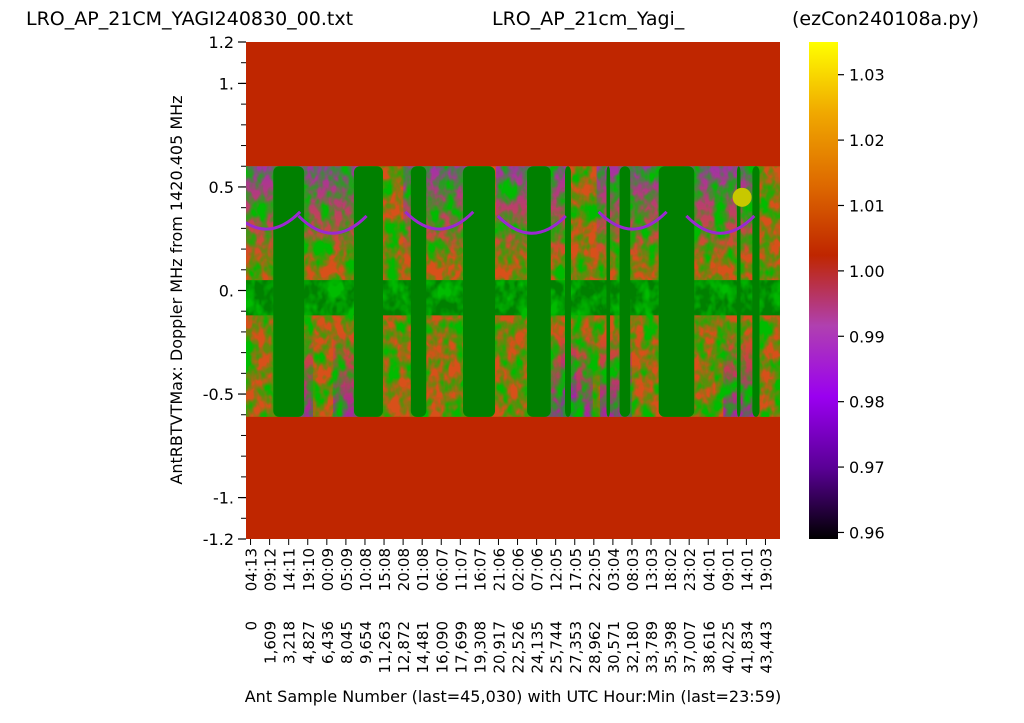 Image resolution: width=1024 pixels, height=723 pixels. What do you see at coordinates (652, 647) in the screenshot?
I see `x-tick-label-sample: 33,789` at bounding box center [652, 647].